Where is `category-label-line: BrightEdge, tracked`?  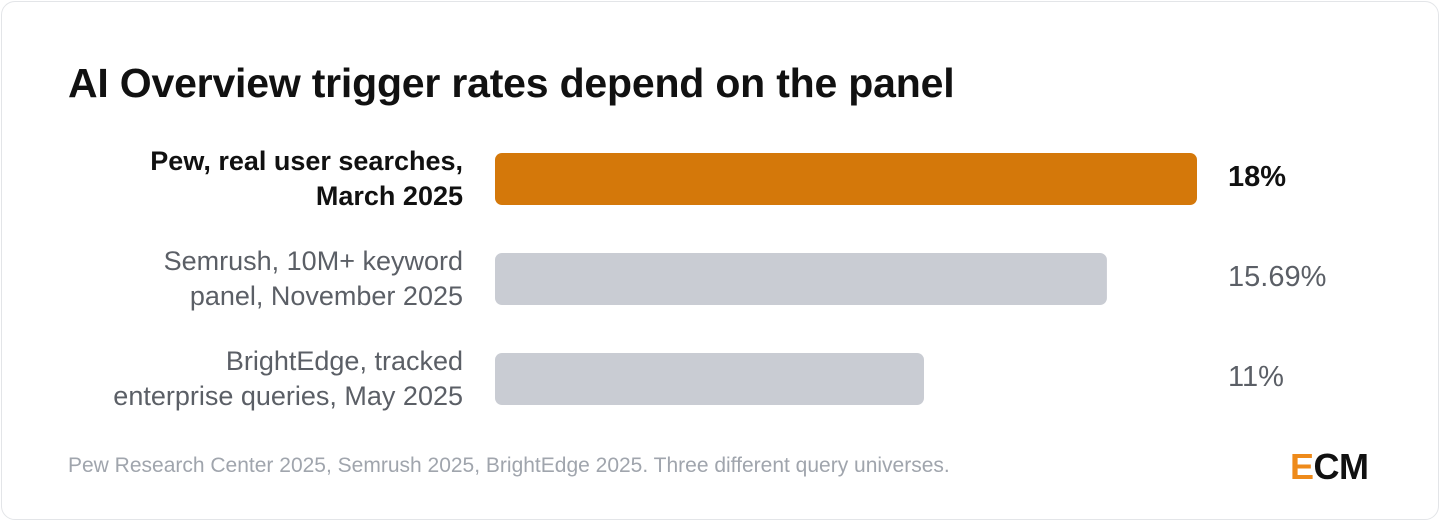
category-label-line: BrightEdge, tracked is located at coordinates (344, 361).